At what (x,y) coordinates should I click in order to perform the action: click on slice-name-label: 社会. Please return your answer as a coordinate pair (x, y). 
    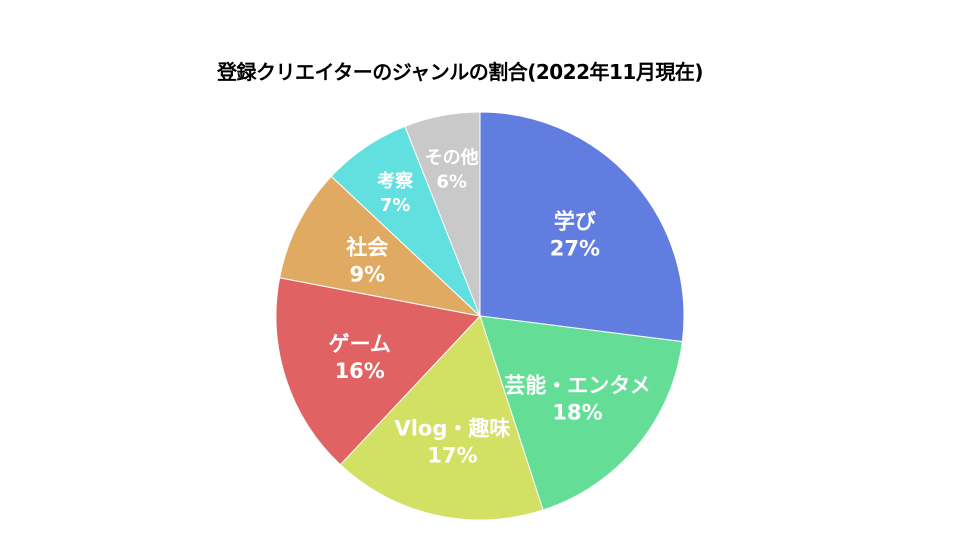
    Looking at the image, I should click on (366, 248).